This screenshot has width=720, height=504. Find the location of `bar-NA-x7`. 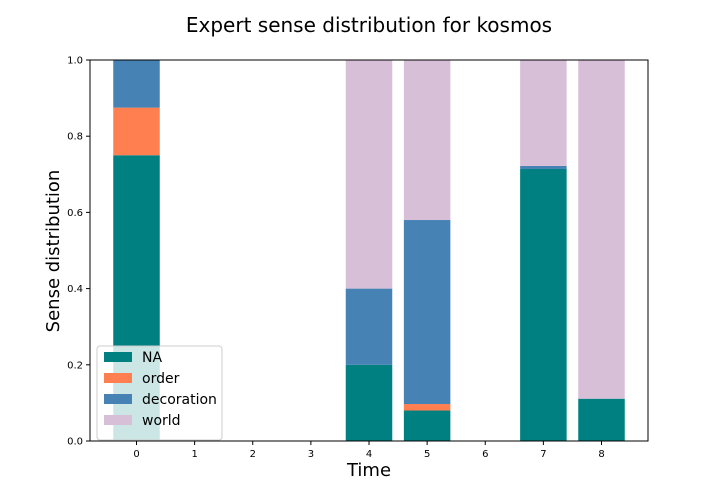

bar-NA-x7 is located at coordinates (543, 304).